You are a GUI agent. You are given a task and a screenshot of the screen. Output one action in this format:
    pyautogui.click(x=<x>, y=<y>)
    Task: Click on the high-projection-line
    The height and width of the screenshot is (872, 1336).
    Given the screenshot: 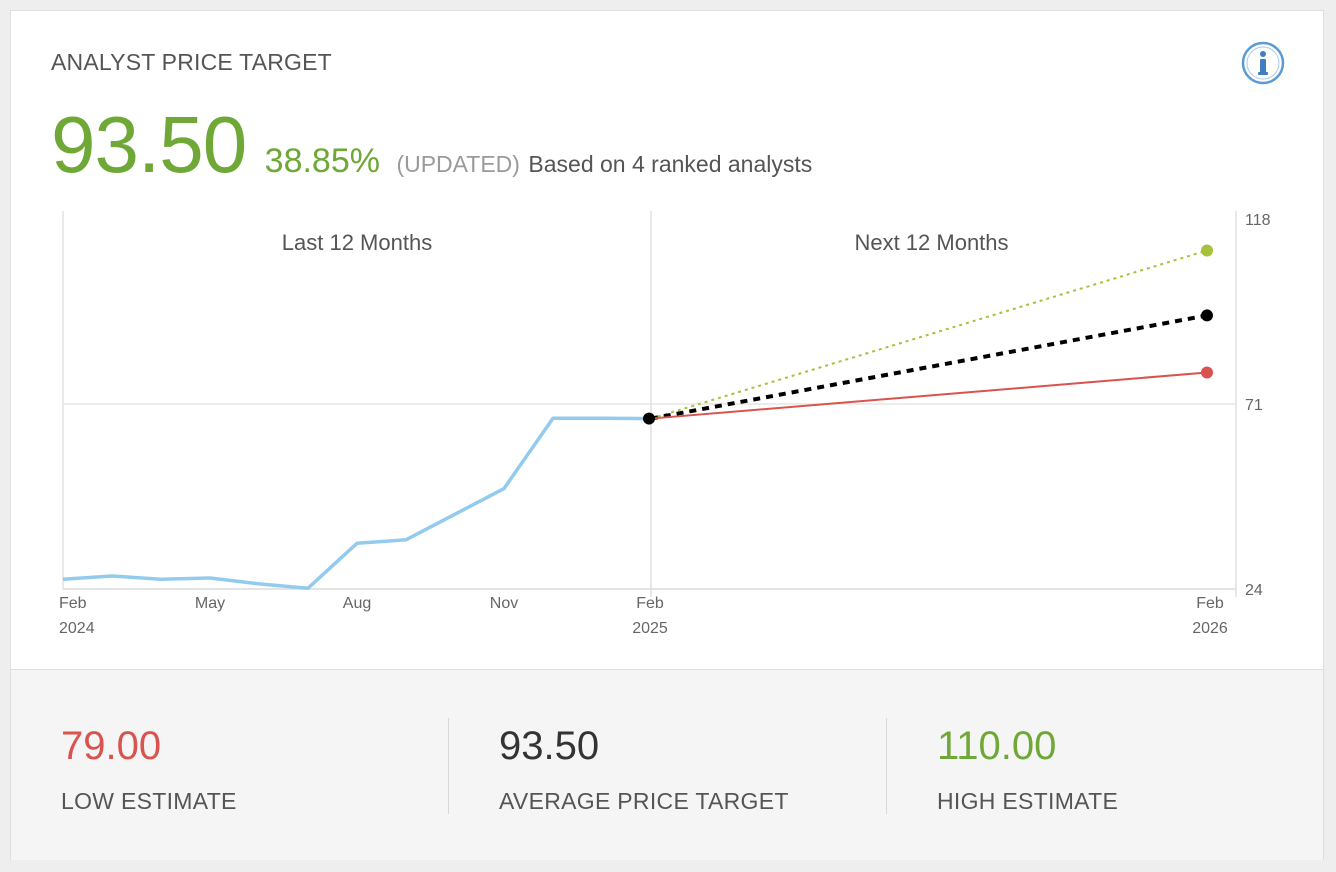 What is the action you would take?
    pyautogui.click(x=929, y=334)
    